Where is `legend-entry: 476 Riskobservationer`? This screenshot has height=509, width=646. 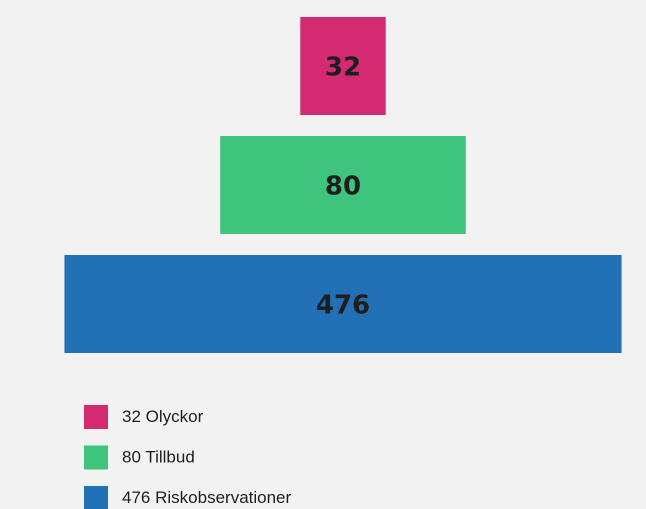 legend-entry: 476 Riskobservationer is located at coordinates (207, 497).